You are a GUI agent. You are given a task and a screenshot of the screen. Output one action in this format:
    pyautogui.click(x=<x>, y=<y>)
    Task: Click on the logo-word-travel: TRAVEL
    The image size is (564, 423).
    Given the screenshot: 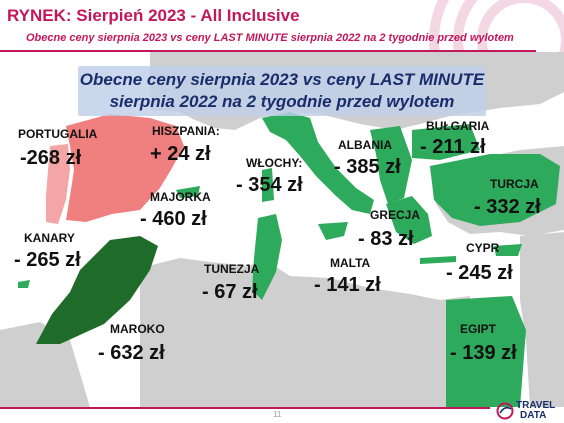 What is the action you would take?
    pyautogui.click(x=536, y=405)
    